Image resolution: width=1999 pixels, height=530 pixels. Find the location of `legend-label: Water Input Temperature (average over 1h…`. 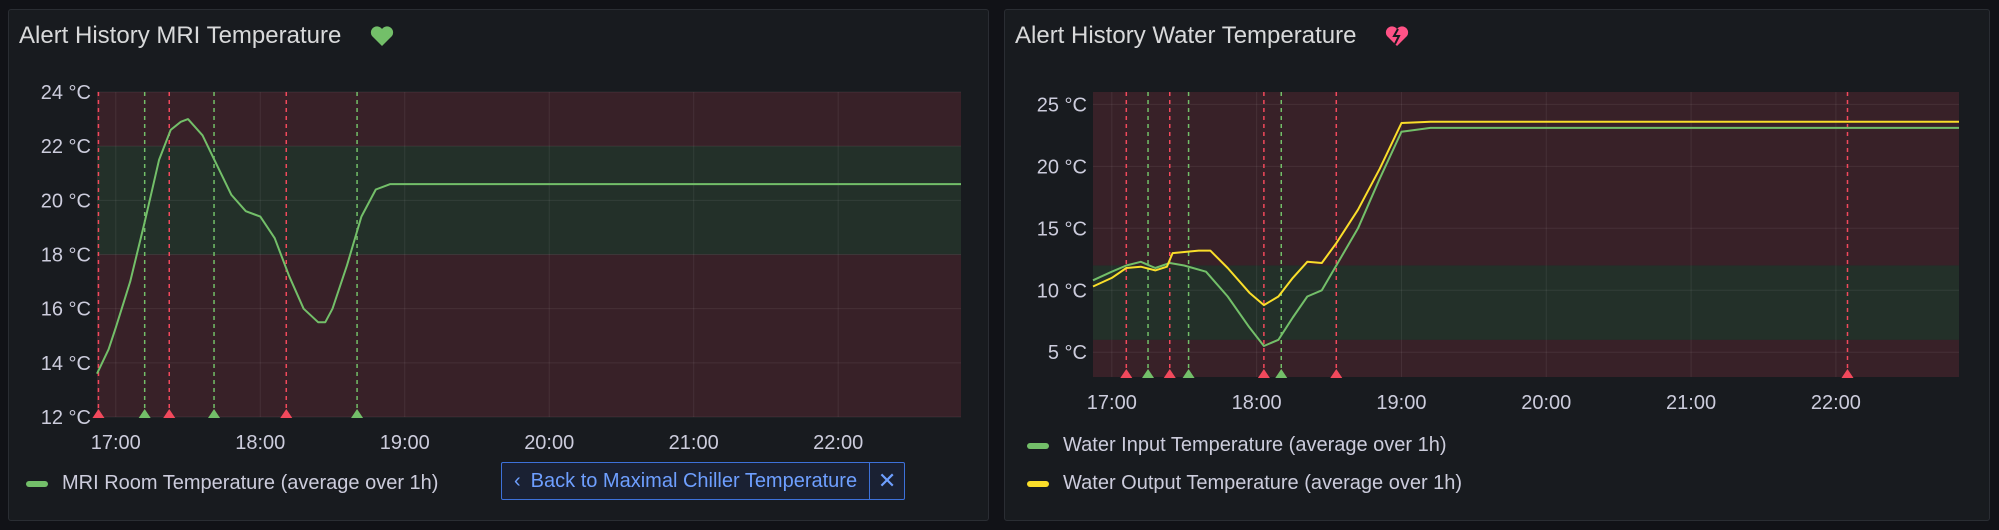

legend-label: Water Input Temperature (average over 1h… is located at coordinates (1255, 445).